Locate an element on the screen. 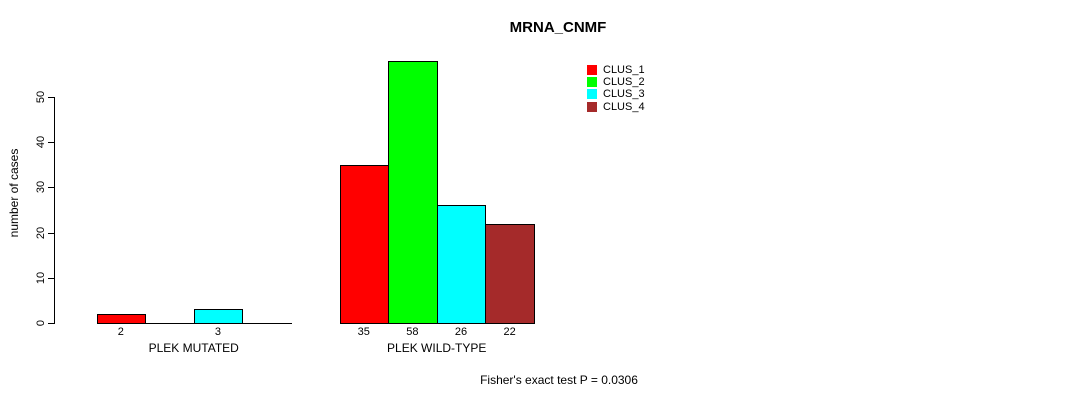  bar-value-label: 22 is located at coordinates (509, 331).